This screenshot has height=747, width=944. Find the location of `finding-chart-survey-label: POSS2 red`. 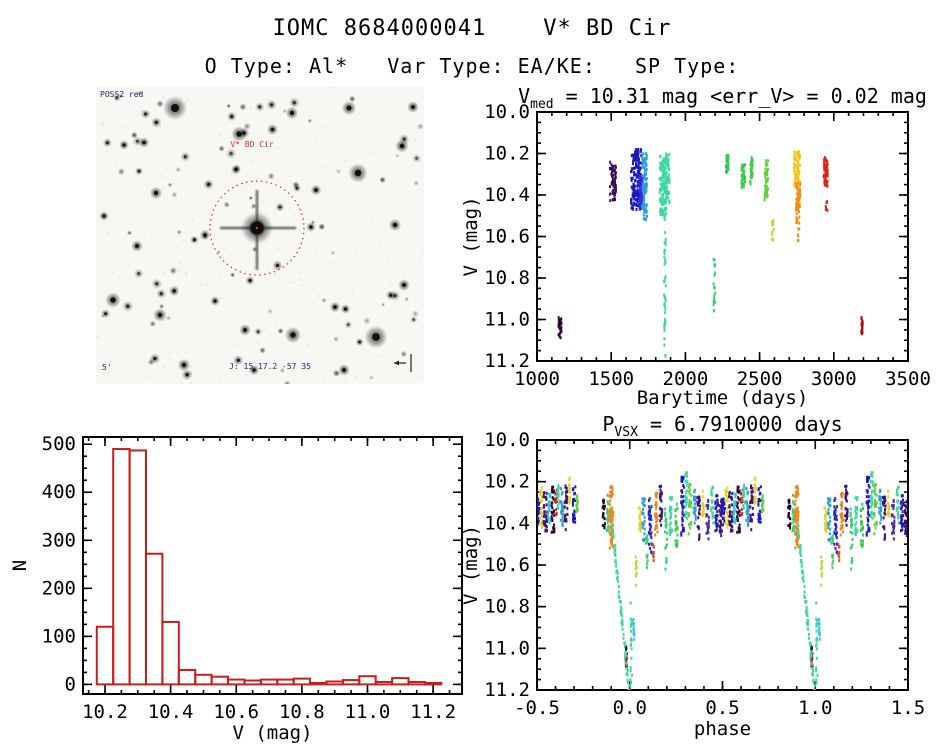

finding-chart-survey-label: POSS2 red is located at coordinates (122, 94).